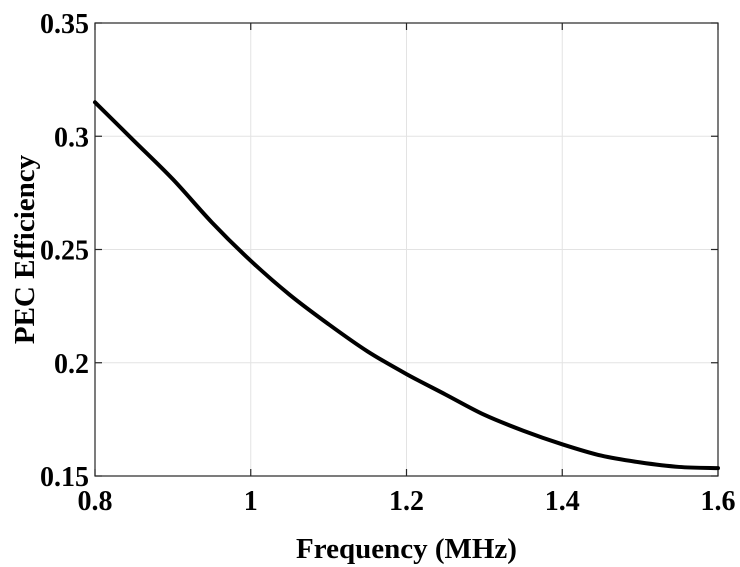 The width and height of the screenshot is (740, 567). Describe the element at coordinates (718, 501) in the screenshot. I see `x-tick-label: 1.6` at that location.